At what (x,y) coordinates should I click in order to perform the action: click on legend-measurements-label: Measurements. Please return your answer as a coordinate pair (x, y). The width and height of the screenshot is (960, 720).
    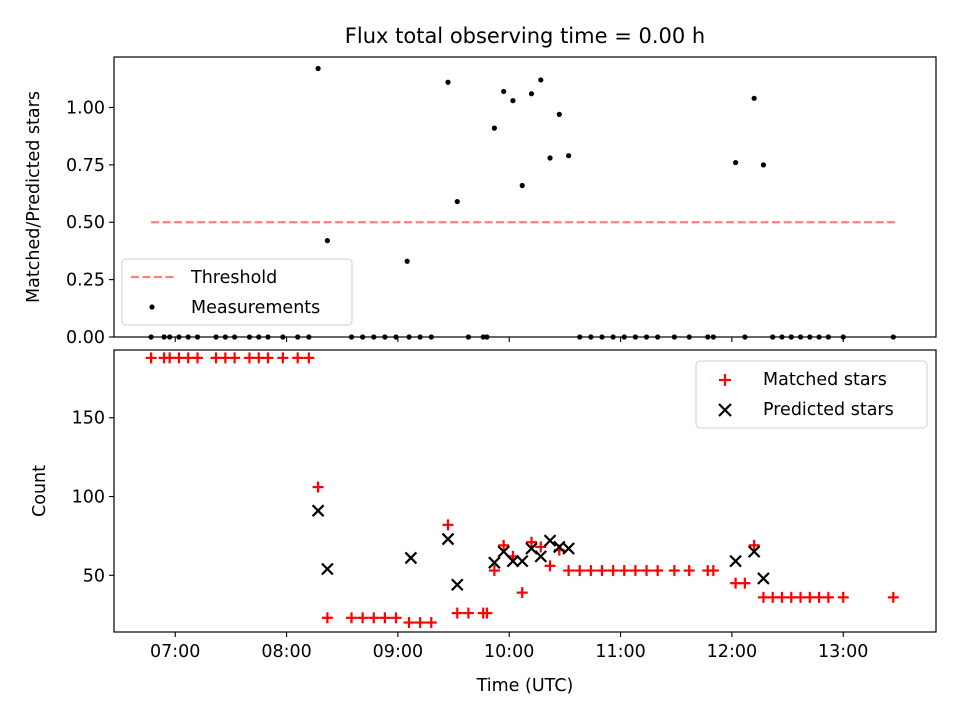
    Looking at the image, I should click on (255, 308).